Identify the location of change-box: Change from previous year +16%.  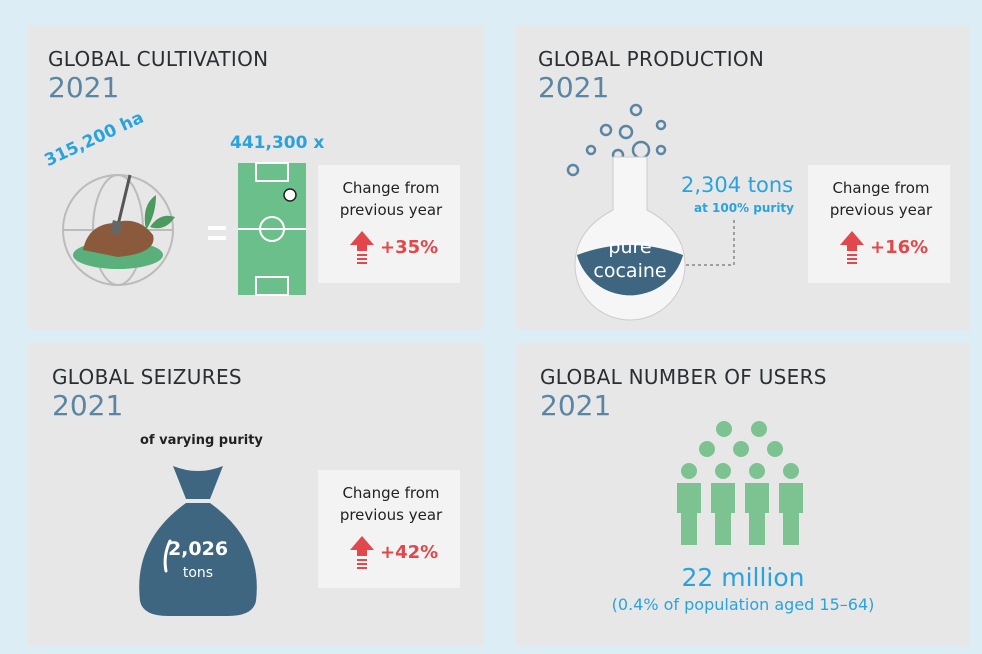
(879, 224).